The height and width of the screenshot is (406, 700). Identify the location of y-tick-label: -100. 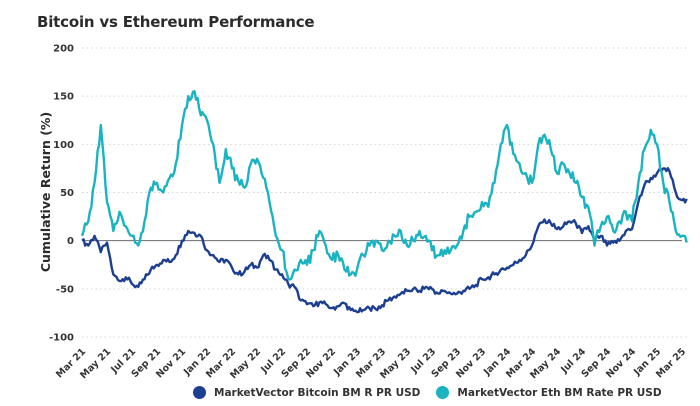
(61, 338).